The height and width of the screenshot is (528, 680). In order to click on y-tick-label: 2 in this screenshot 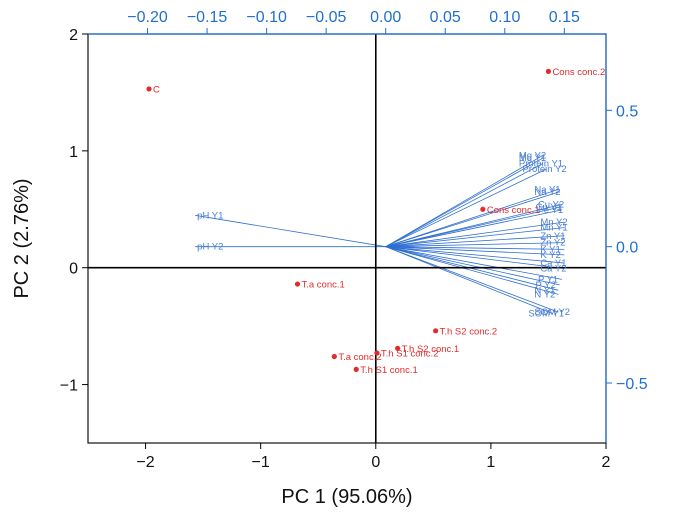, I will do `click(73, 35)`.